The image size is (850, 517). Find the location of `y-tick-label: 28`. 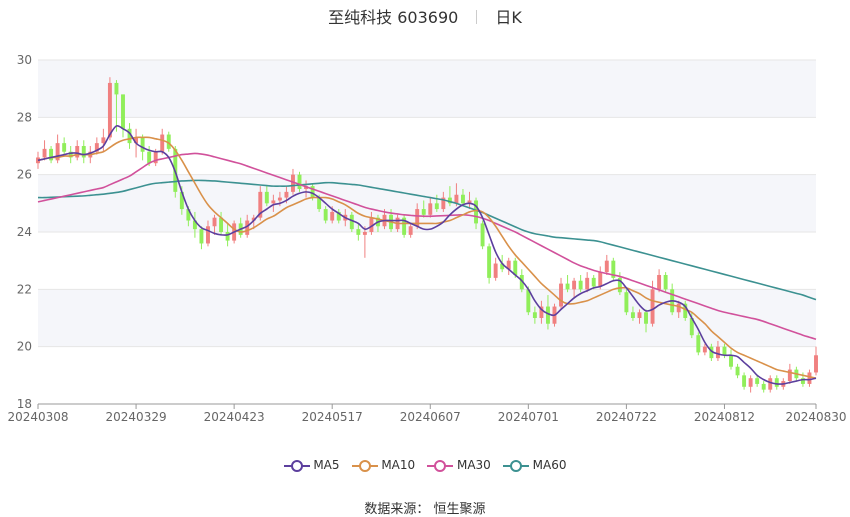

y-tick-label: 28 is located at coordinates (24, 117).